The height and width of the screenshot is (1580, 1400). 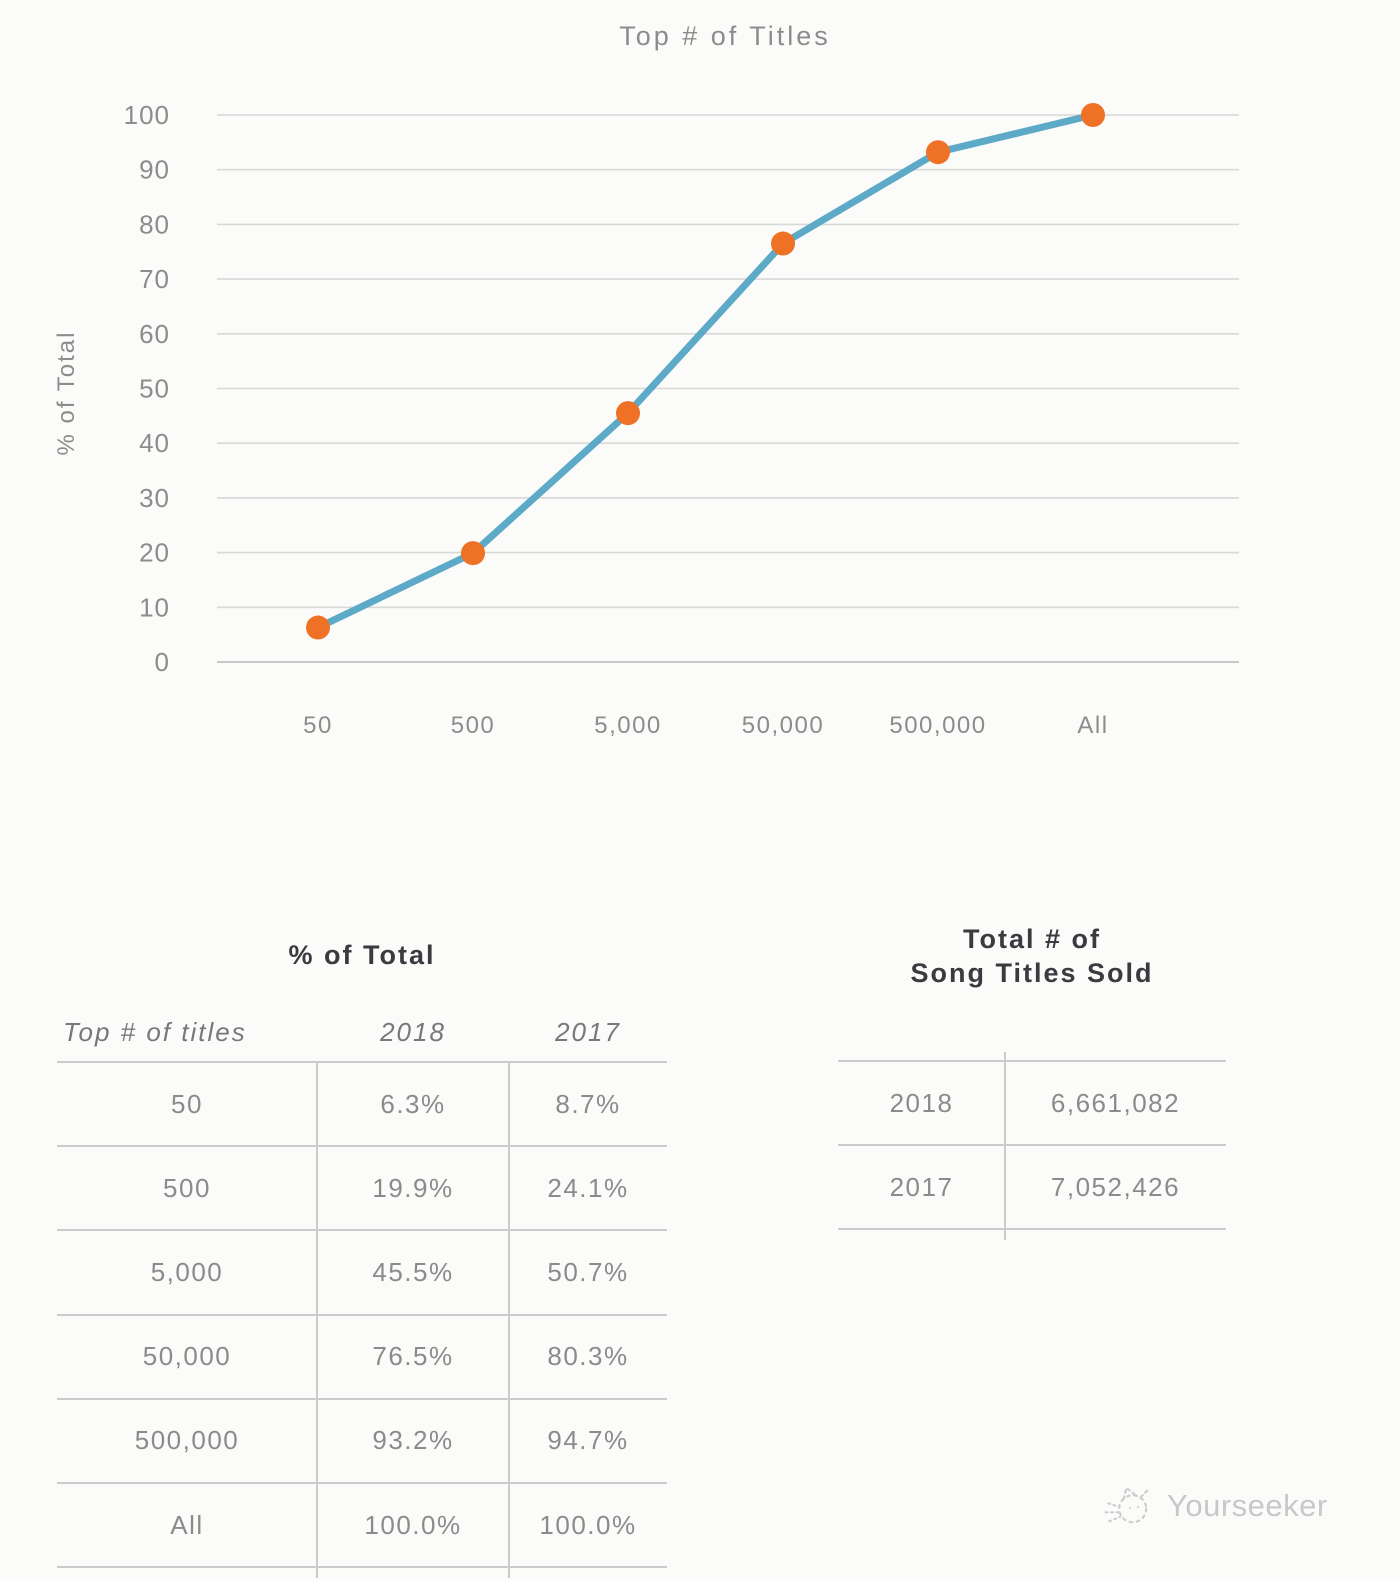 What do you see at coordinates (187, 1439) in the screenshot?
I see `table-cell: 500,000` at bounding box center [187, 1439].